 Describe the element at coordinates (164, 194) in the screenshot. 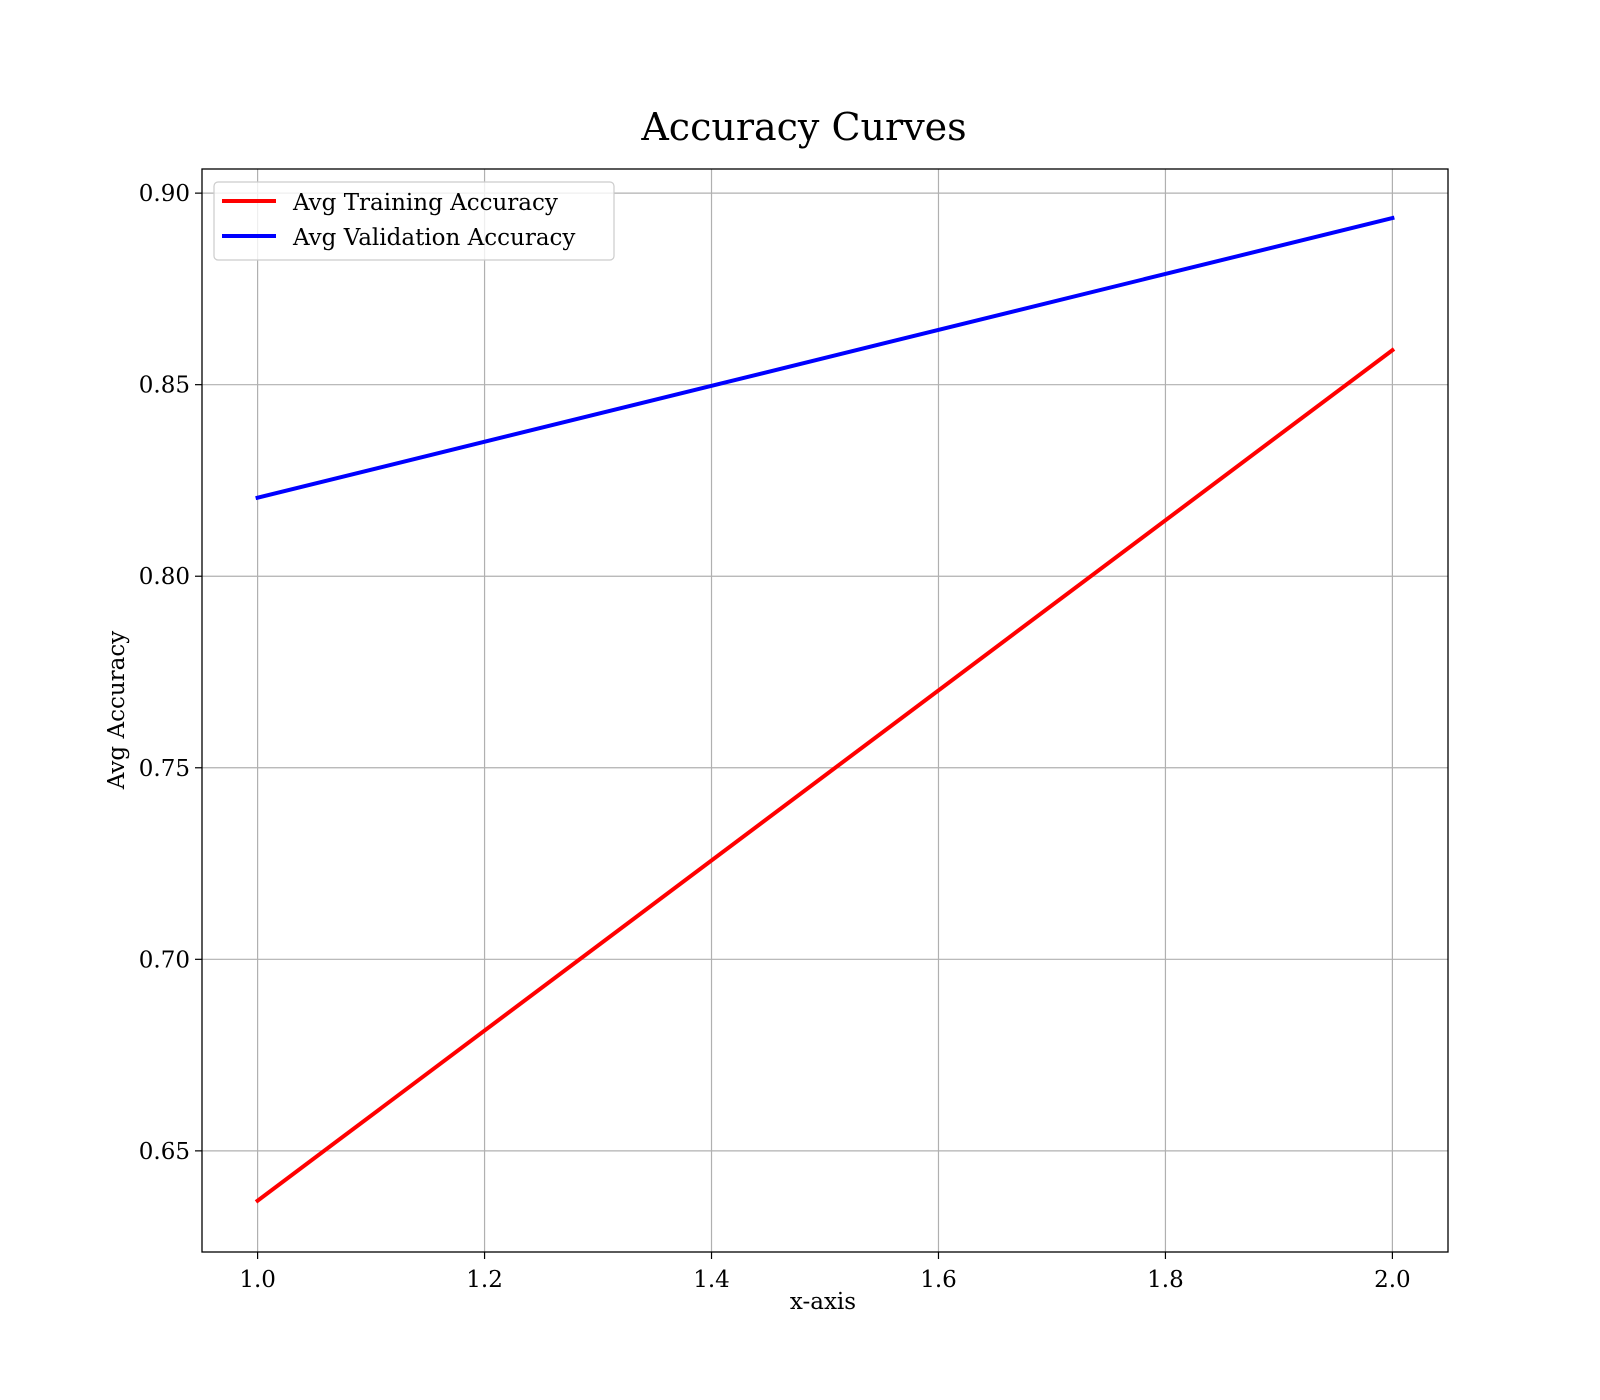

I see `y-tick-label: 0.90` at that location.